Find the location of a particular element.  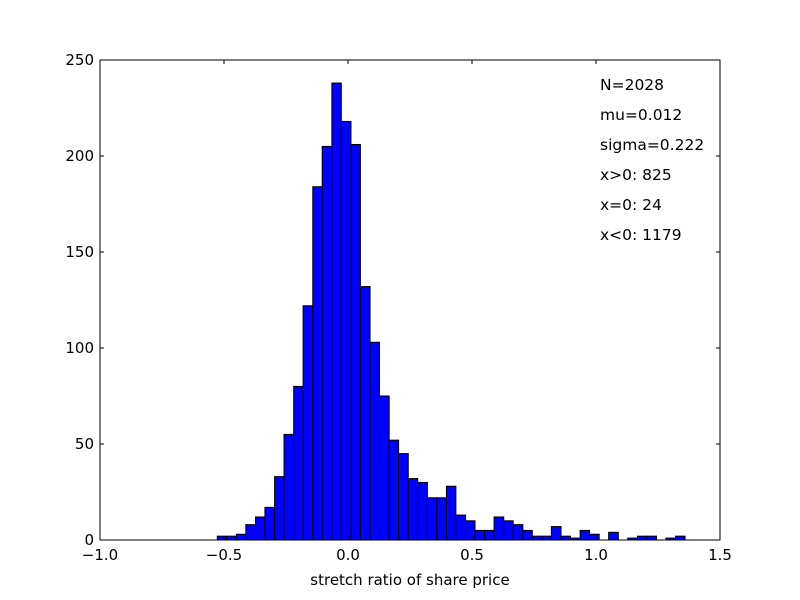

x-tick-label: 1.5 is located at coordinates (720, 555).